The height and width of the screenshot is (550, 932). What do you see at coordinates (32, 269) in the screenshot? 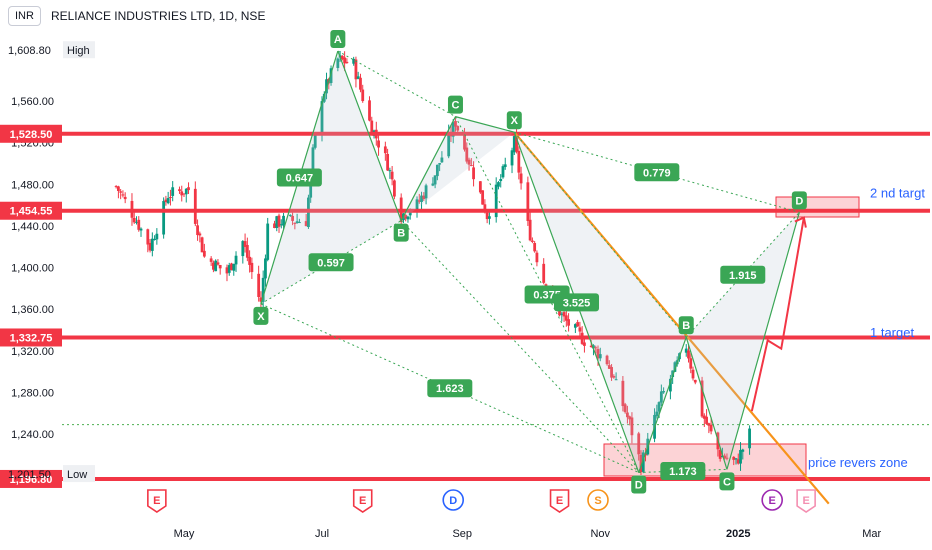
I see `y-tick-label: 1,400.00` at bounding box center [32, 269].